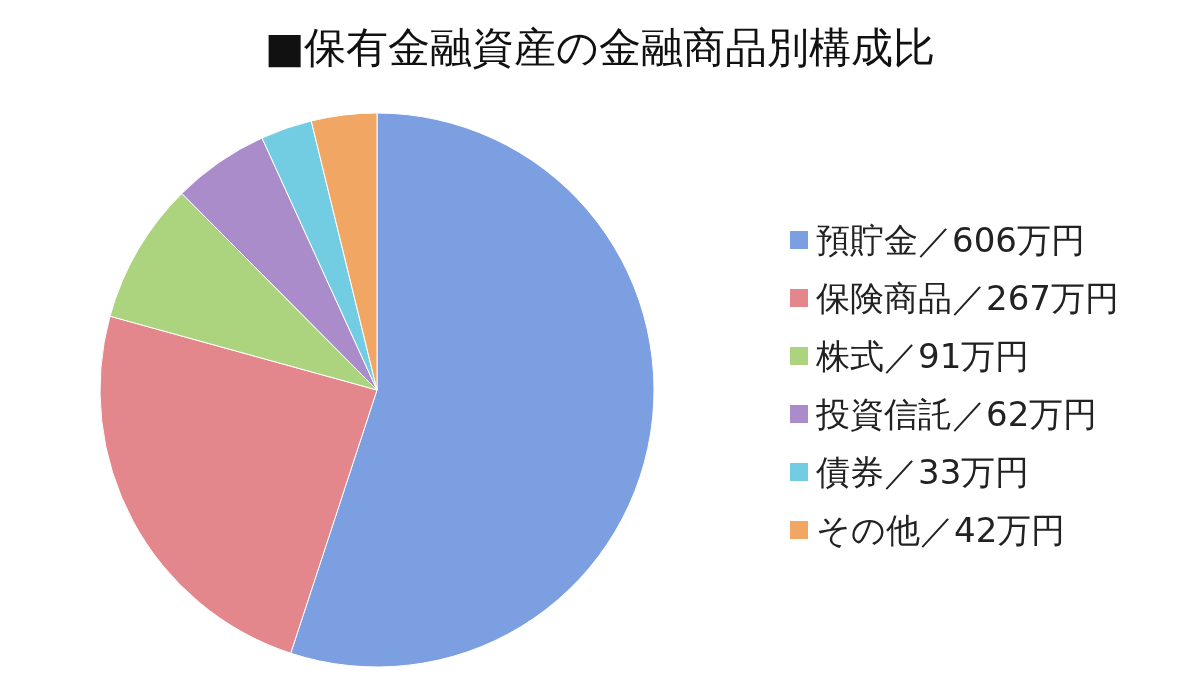 This screenshot has width=1200, height=687. Describe the element at coordinates (956, 414) in the screenshot. I see `legend-label: 投資信託／62万円` at that location.